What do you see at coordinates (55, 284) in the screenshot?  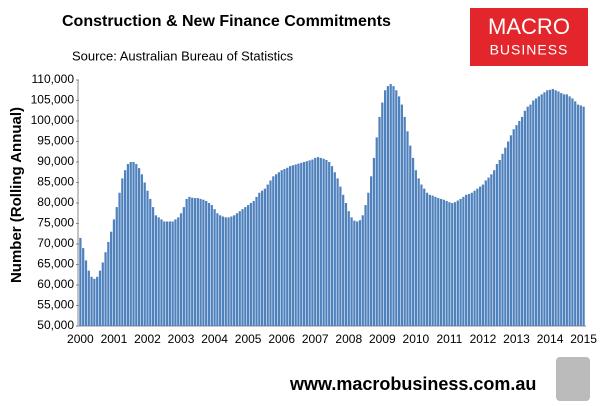 I see `y-tick-label: 60,000` at bounding box center [55, 284].